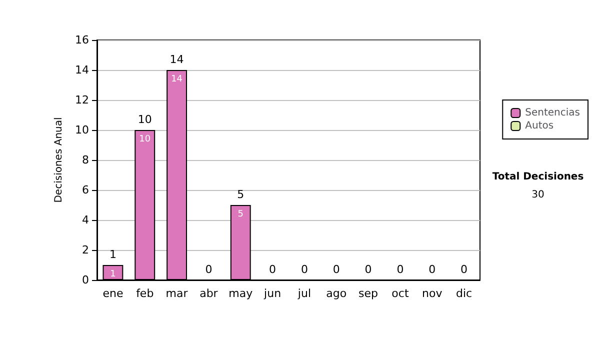 The height and width of the screenshot is (340, 600). Describe the element at coordinates (85, 250) in the screenshot. I see `y-tick-label: 2` at that location.